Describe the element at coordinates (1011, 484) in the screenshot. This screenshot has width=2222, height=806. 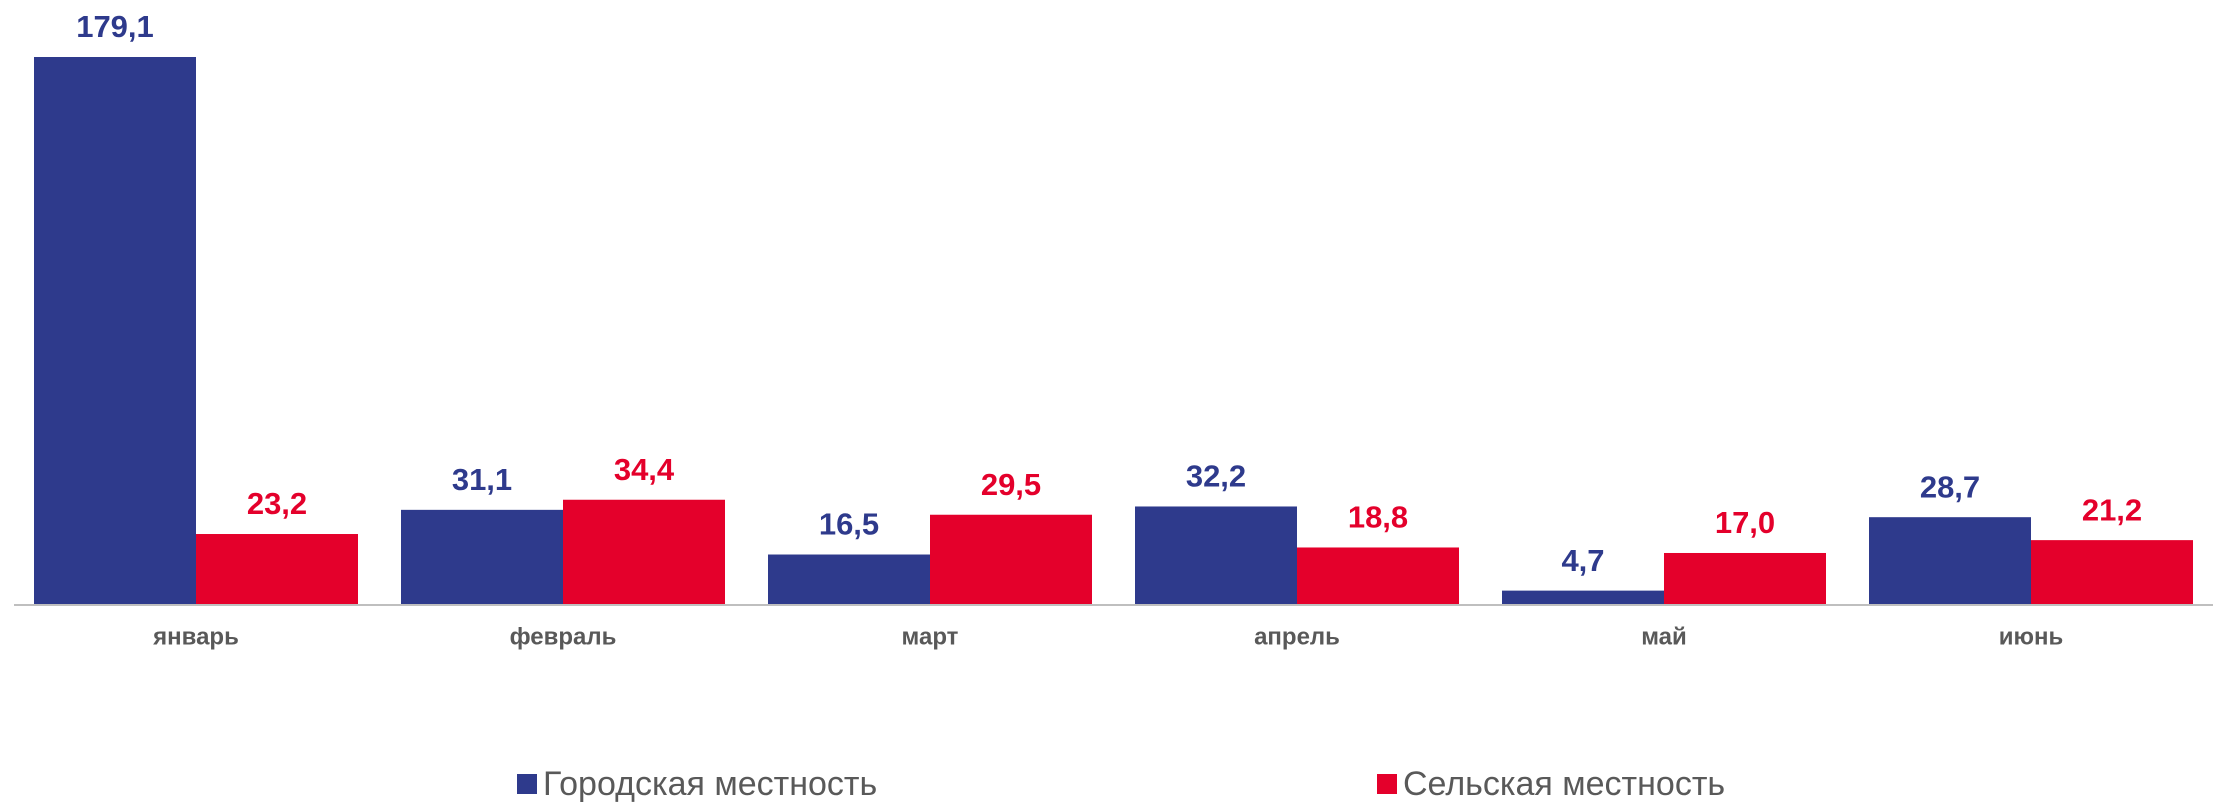
I see `data-label: 29,5` at that location.